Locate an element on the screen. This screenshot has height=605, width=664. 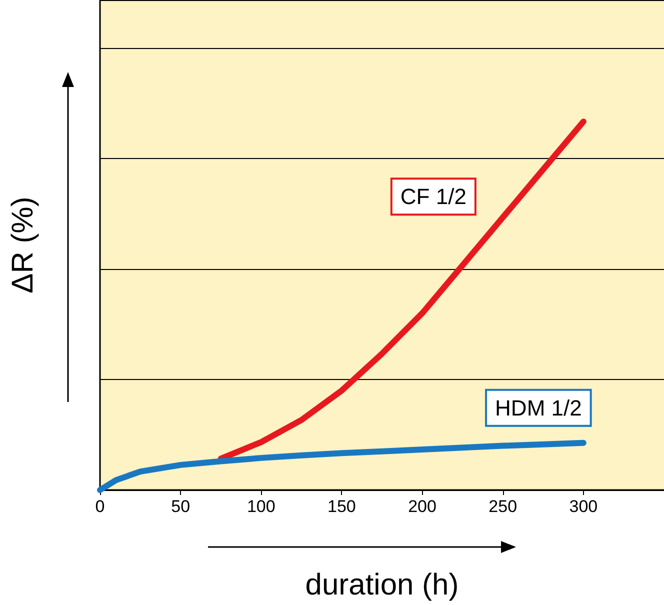
series-label: CF 1/2 is located at coordinates (433, 197).